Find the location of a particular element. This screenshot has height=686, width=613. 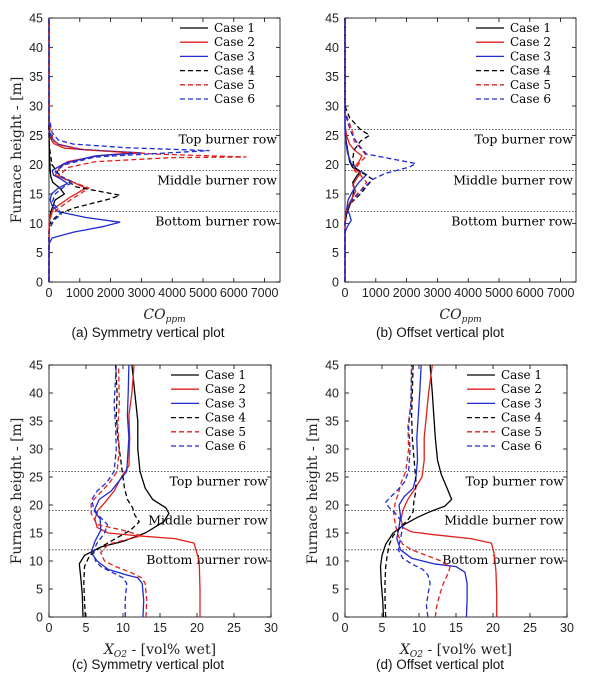

x-tick-label: 5 is located at coordinates (382, 628).